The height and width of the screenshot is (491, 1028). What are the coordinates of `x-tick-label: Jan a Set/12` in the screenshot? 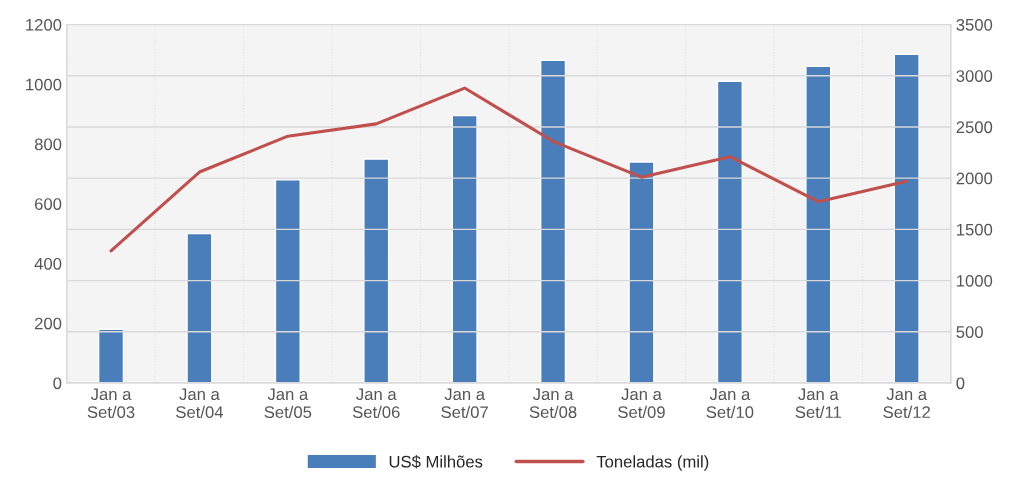 It's located at (906, 403).